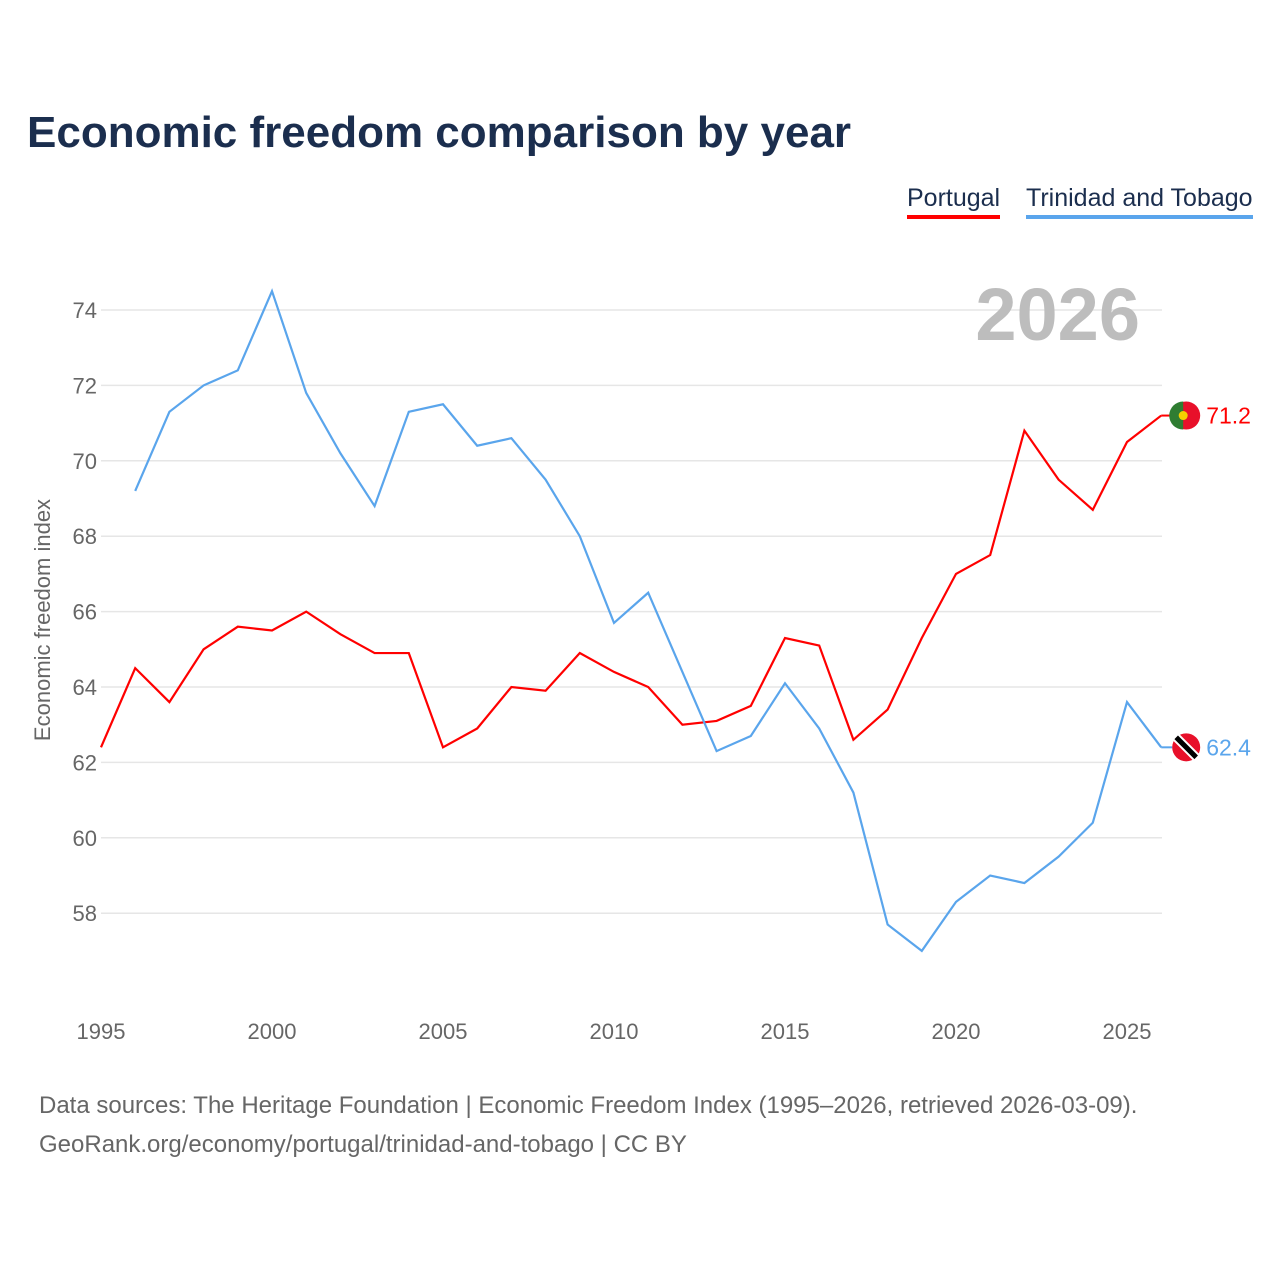 This screenshot has height=1280, width=1280. What do you see at coordinates (1057, 314) in the screenshot?
I see `year-watermark: 2026` at bounding box center [1057, 314].